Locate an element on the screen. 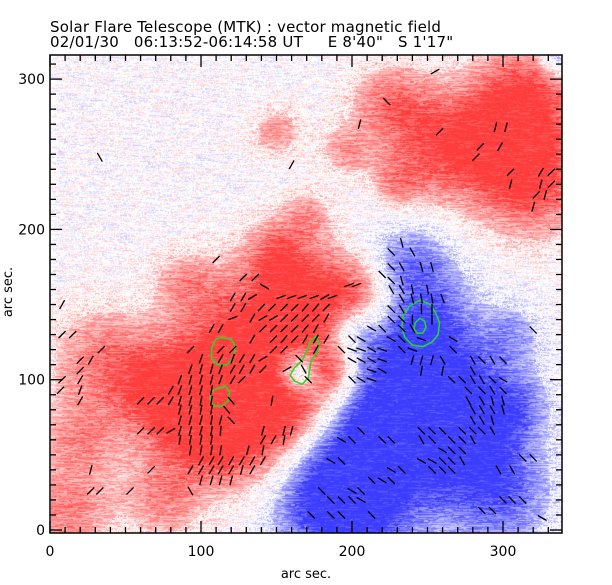 Image resolution: width=612 pixels, height=585 pixels. y-tick-labels: 0 100 200 300 is located at coordinates (31, 305).